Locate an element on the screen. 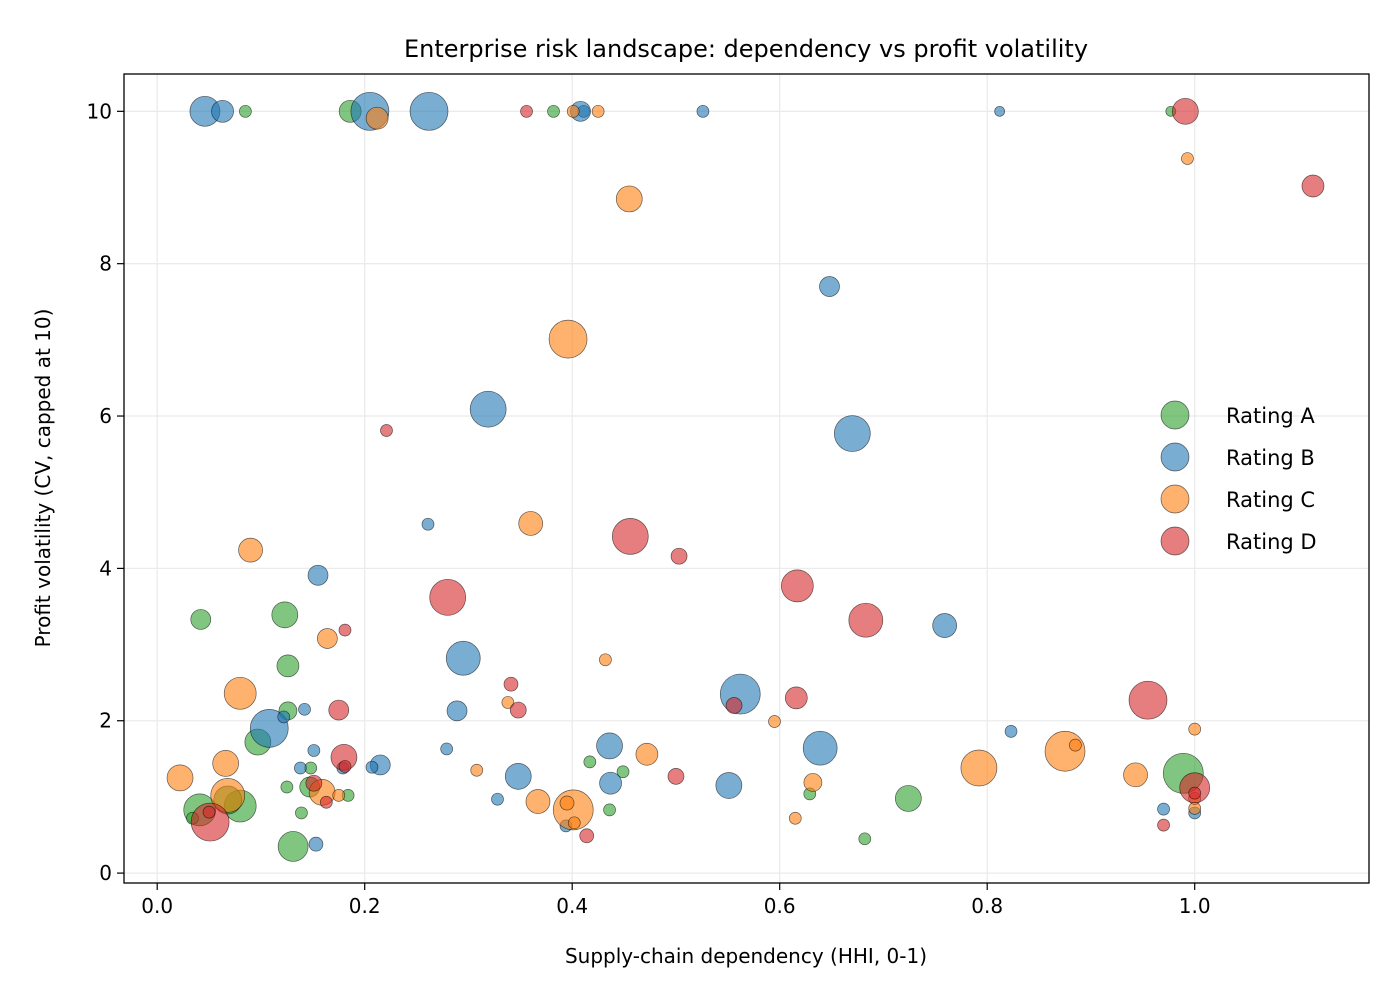 This screenshot has height=1004, width=1400. y-tick-label: 6 is located at coordinates (105, 416).